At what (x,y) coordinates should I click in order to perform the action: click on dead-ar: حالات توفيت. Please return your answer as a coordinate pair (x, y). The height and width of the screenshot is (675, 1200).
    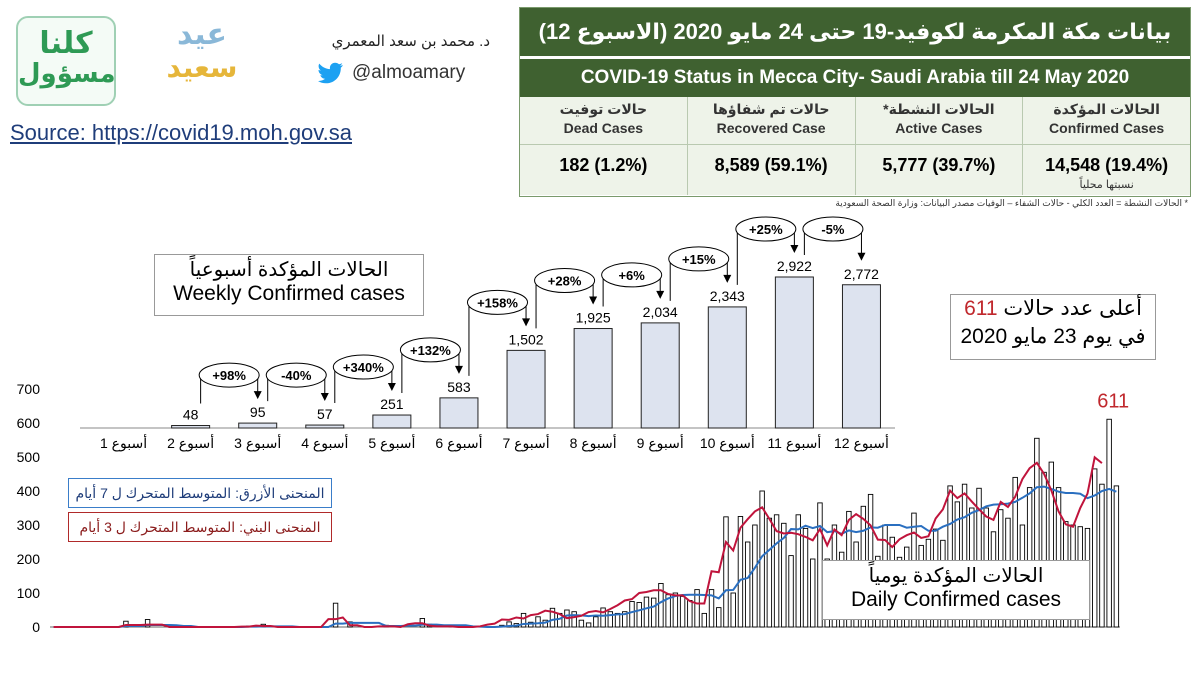
    Looking at the image, I should click on (603, 109).